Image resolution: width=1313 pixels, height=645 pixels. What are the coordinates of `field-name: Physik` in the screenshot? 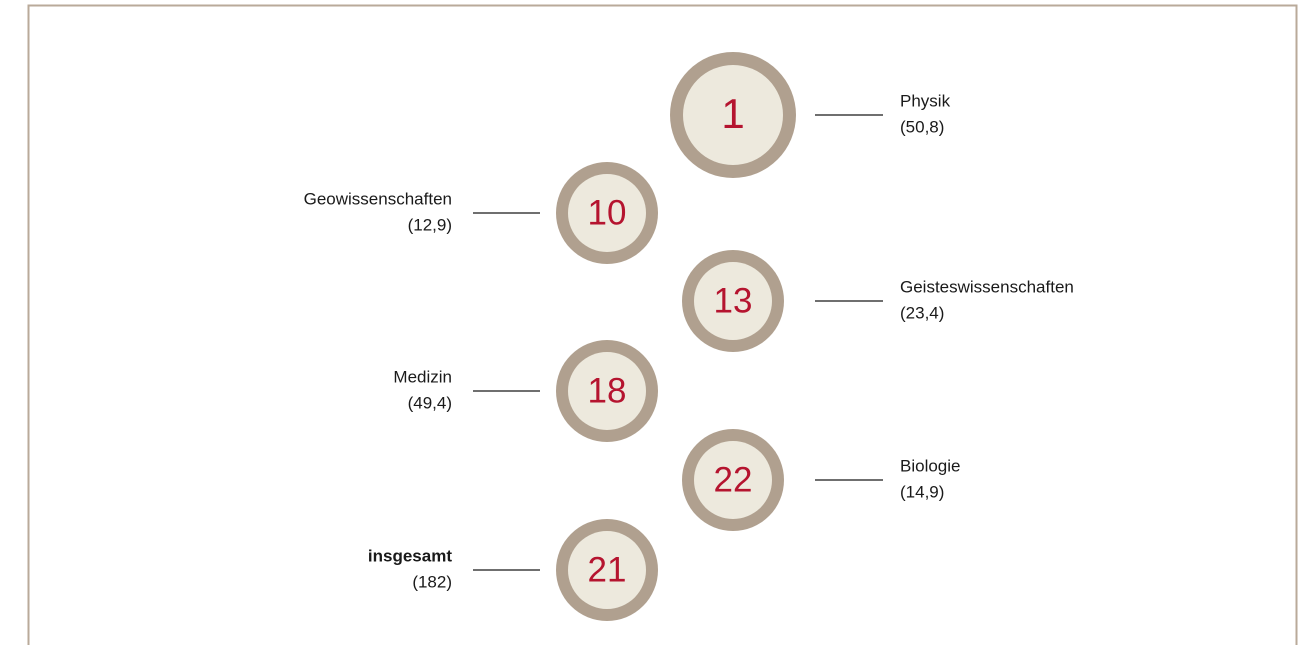 It's located at (925, 100).